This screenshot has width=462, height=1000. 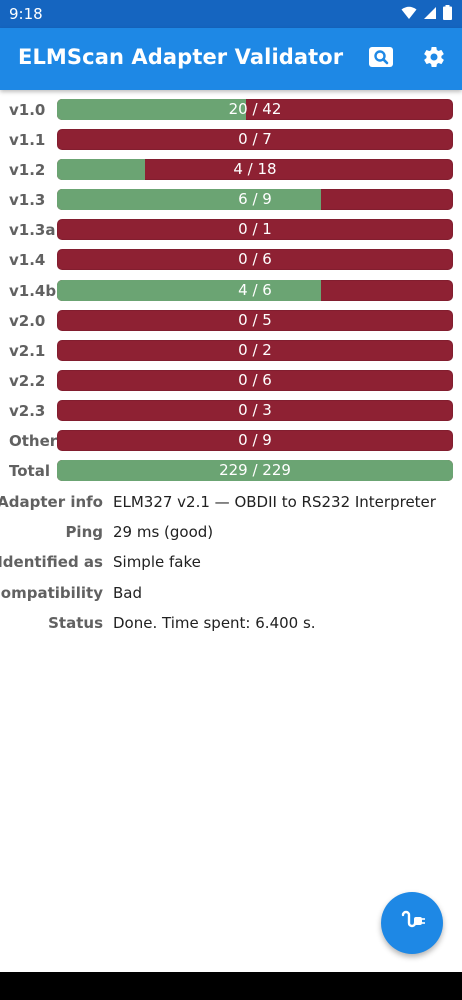 I want to click on progress-row: v2.3 0 / 3, so click(x=231, y=411).